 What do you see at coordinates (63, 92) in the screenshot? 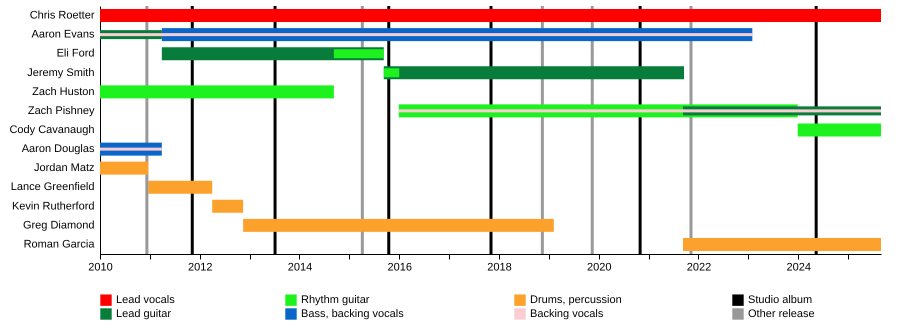
I see `y-tick-label: Zach Huston` at bounding box center [63, 92].